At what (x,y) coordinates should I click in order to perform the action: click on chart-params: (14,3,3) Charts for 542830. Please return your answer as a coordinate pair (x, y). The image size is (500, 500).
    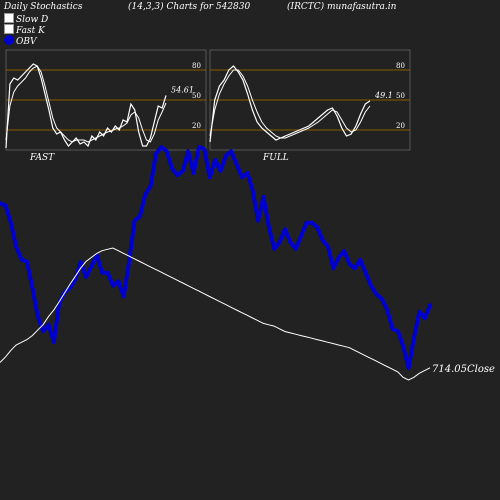
    Looking at the image, I should click on (189, 7).